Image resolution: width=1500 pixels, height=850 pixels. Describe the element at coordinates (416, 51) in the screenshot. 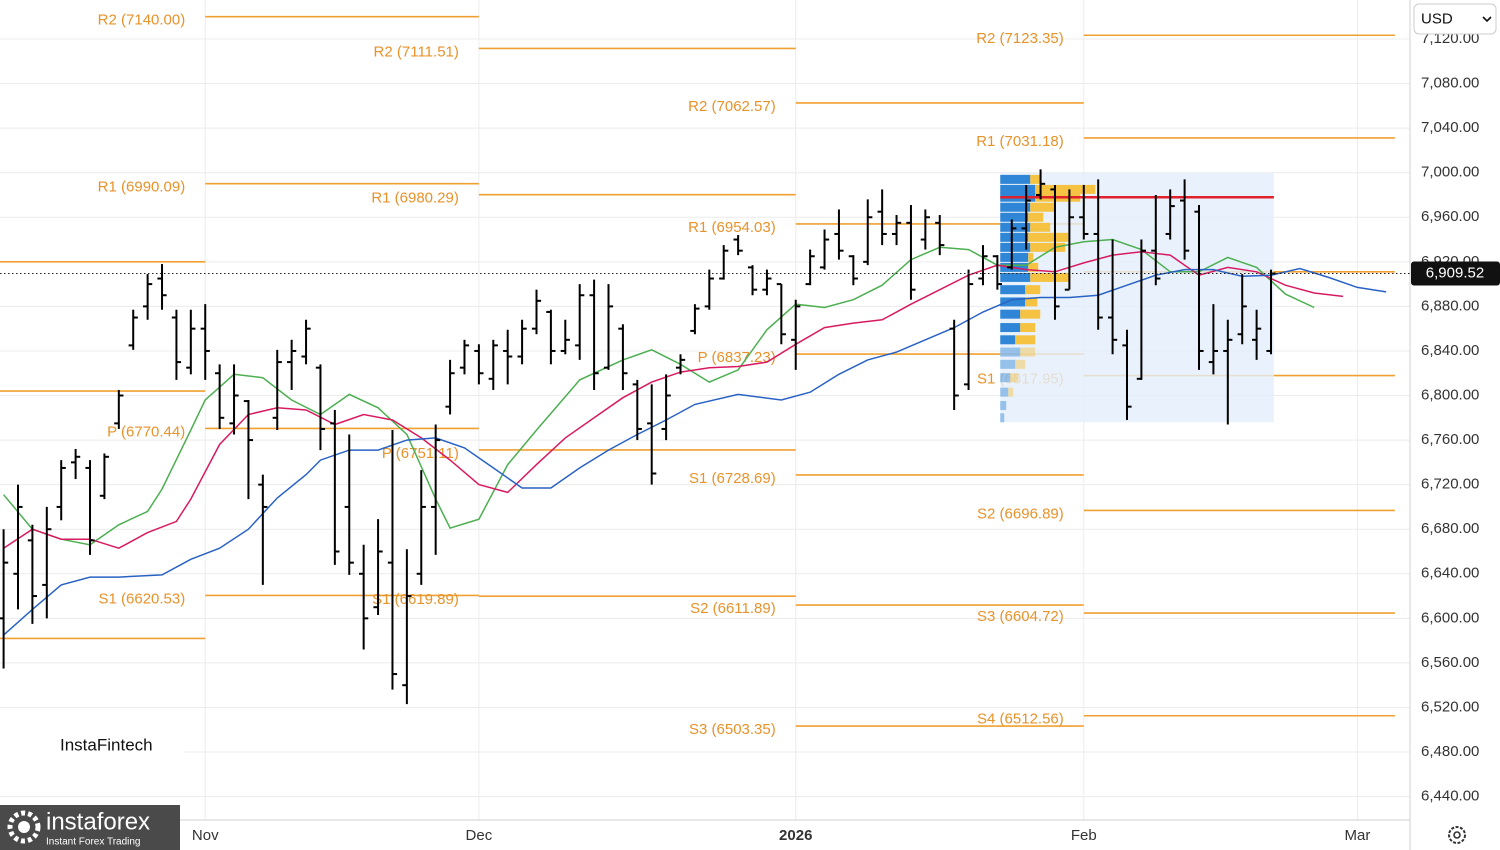

I see `pivot-label: R2 (7111.51)` at that location.